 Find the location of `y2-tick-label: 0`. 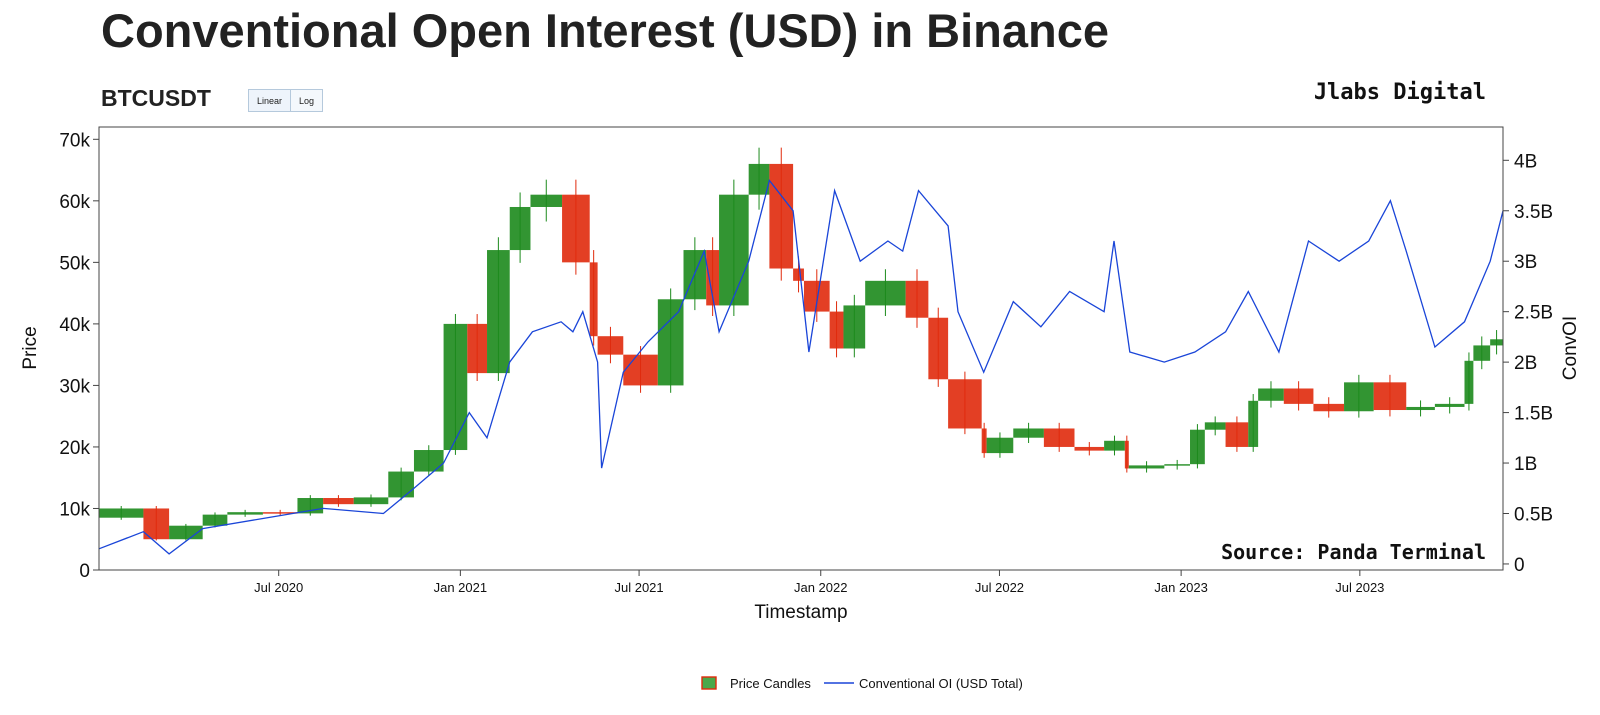

y2-tick-label: 0 is located at coordinates (1519, 565).